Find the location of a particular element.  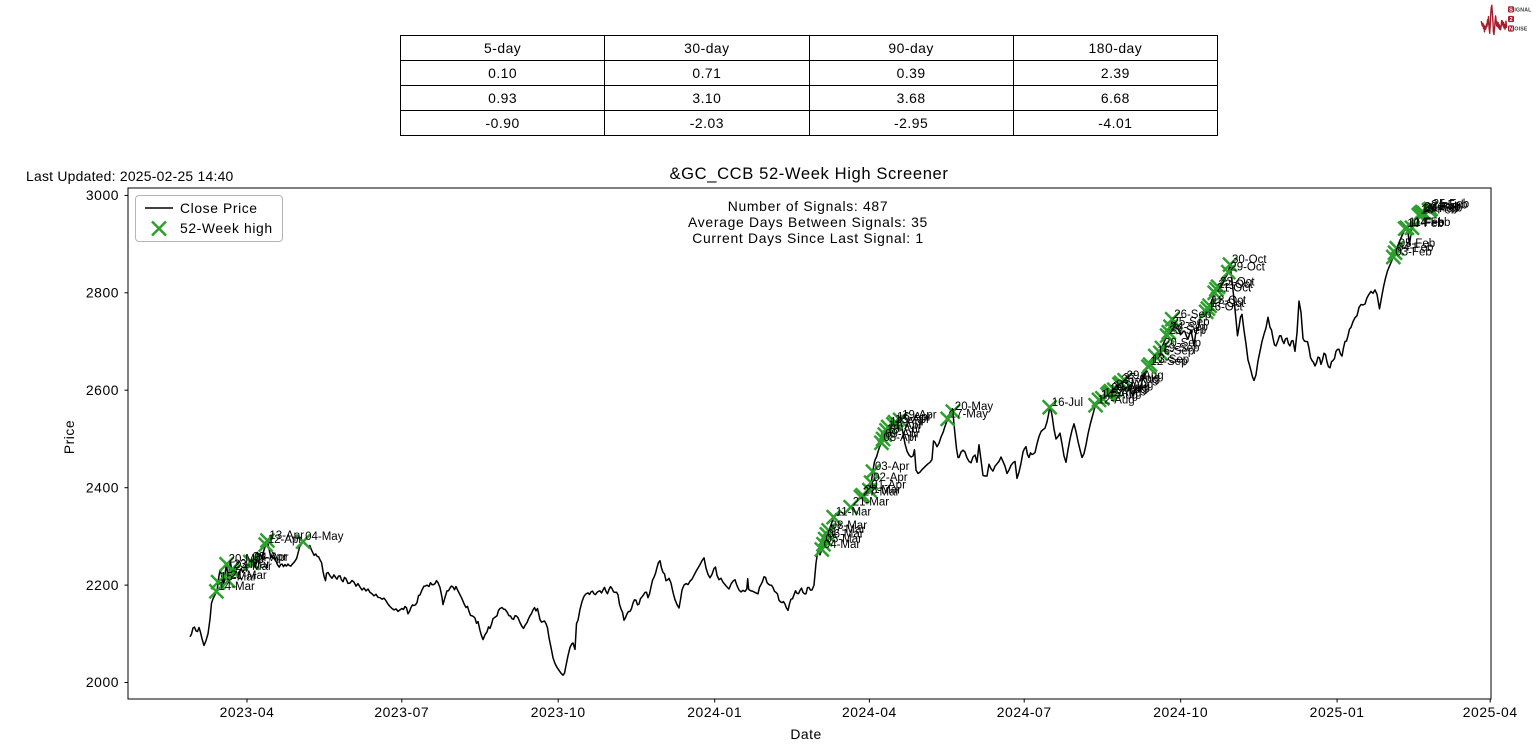

svg-text: 2023-07 is located at coordinates (401, 712).